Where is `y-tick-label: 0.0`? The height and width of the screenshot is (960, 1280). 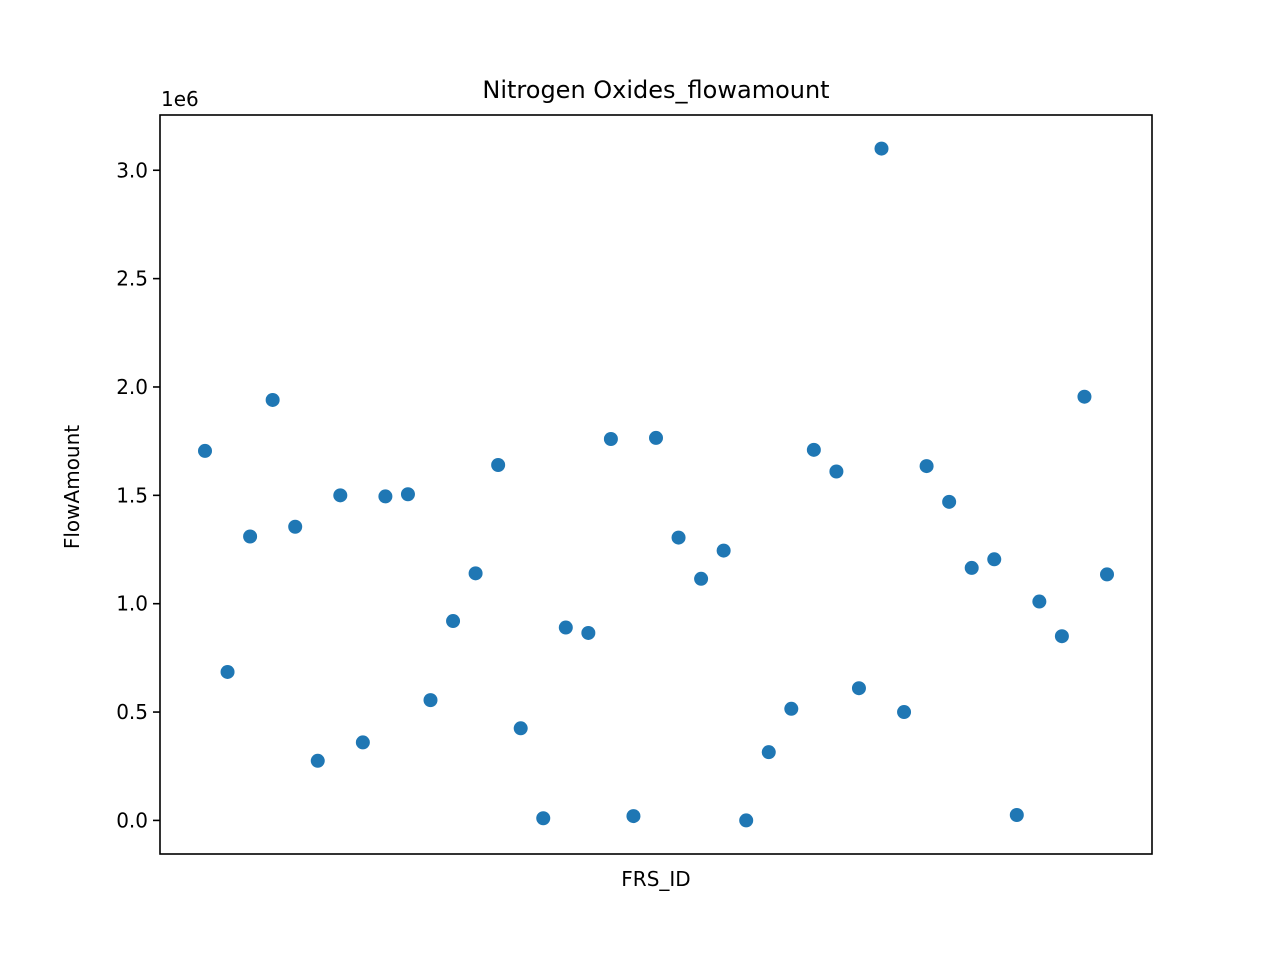 y-tick-label: 0.0 is located at coordinates (132, 820).